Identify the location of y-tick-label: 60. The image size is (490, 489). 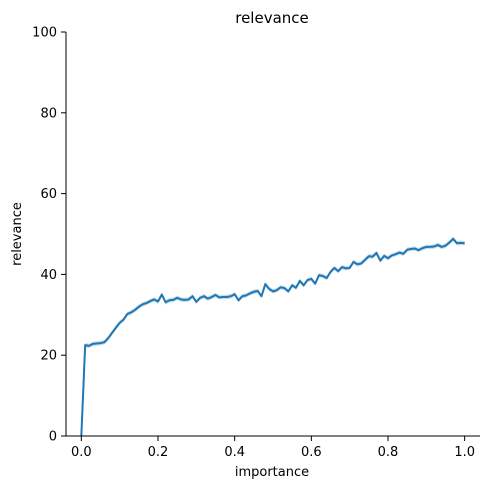
(48, 194).